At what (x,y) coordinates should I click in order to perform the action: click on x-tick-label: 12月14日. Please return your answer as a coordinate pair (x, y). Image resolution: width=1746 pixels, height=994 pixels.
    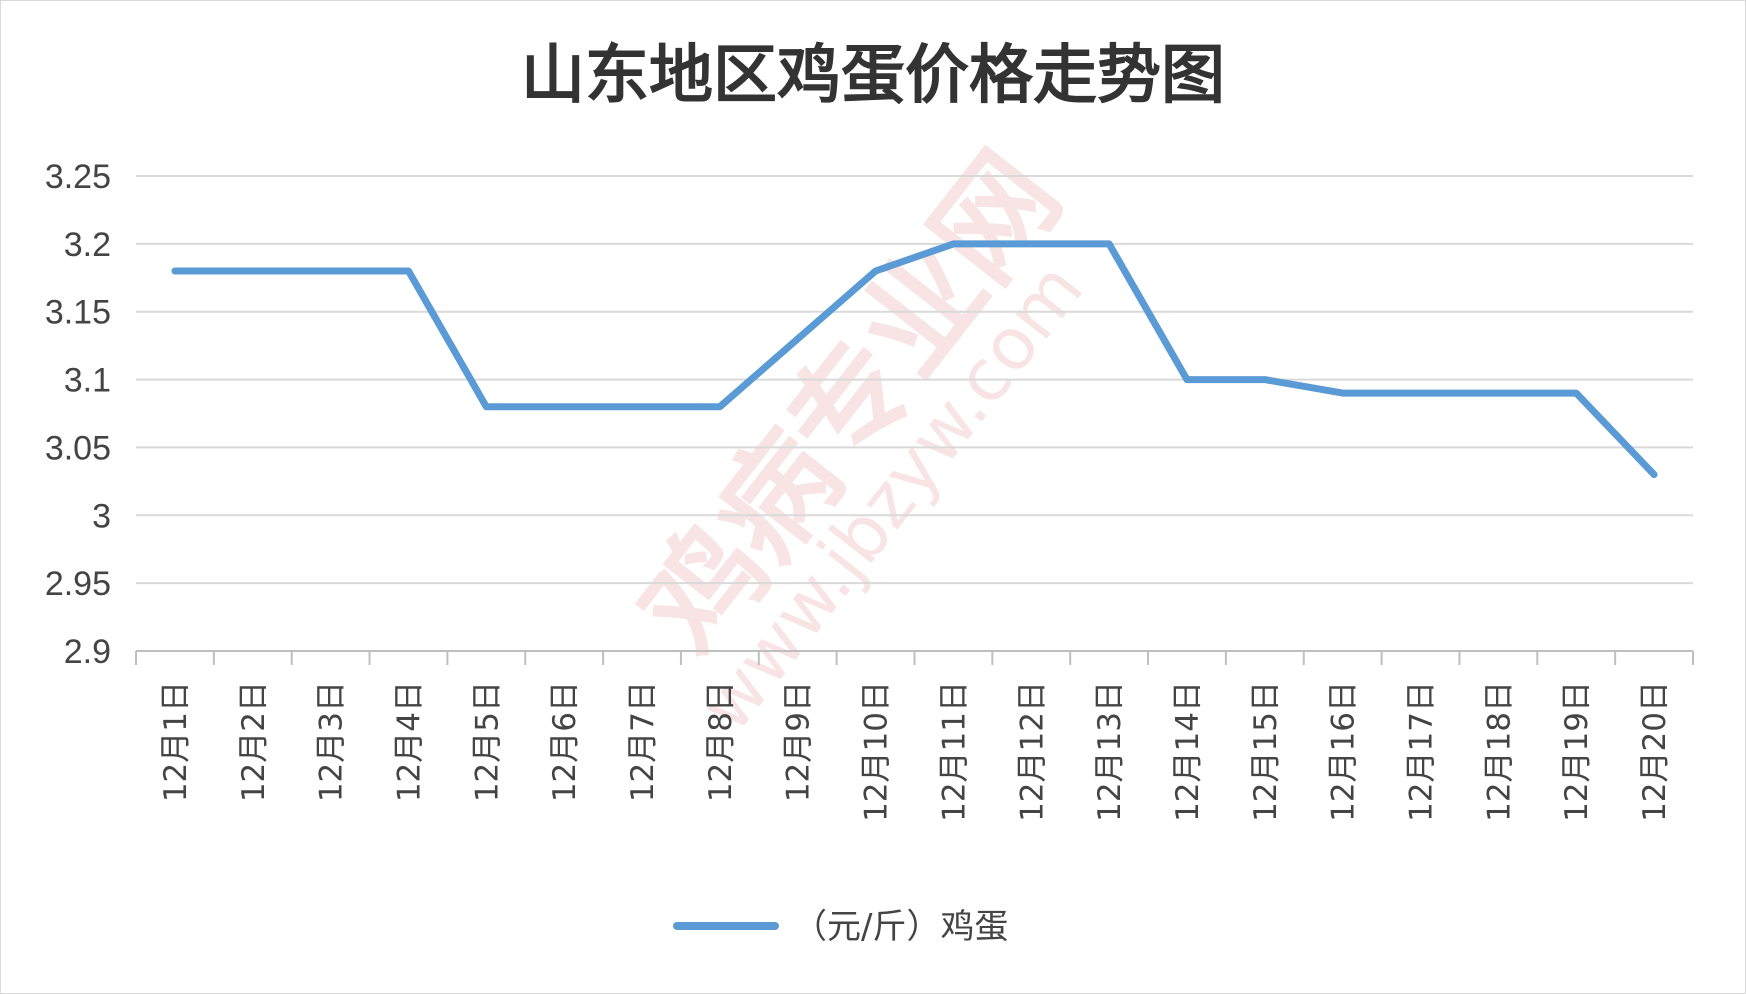
    Looking at the image, I should click on (1188, 751).